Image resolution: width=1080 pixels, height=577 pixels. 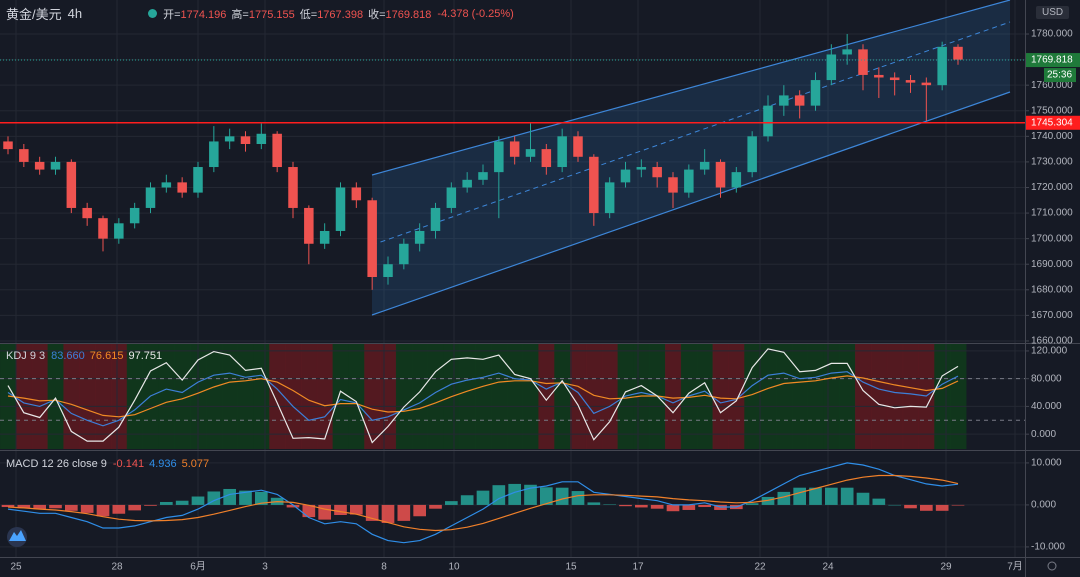 I want to click on currency: USD, so click(x=1053, y=12).